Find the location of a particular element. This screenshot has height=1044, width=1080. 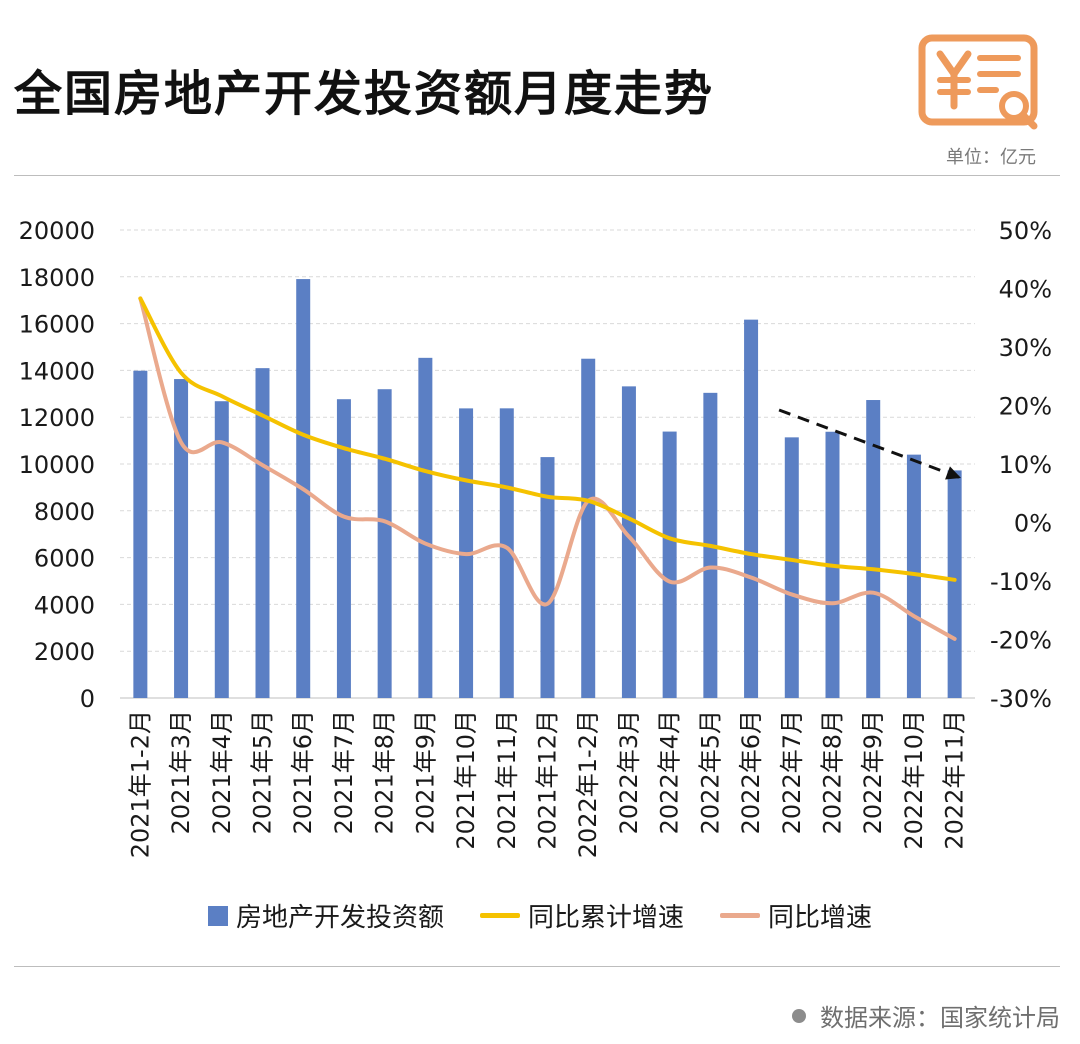

x-tick-label: 2022年4月 is located at coordinates (670, 772).